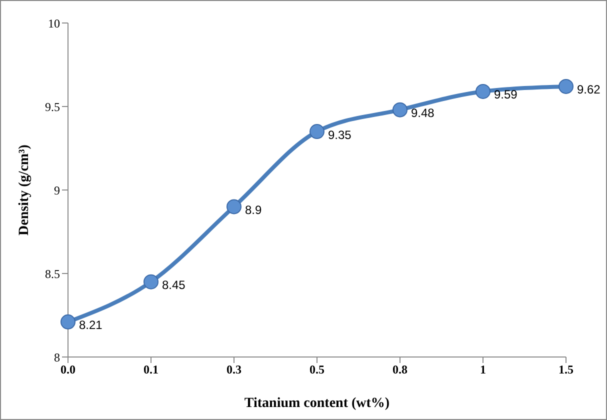 The image size is (607, 420). What do you see at coordinates (340, 135) in the screenshot?
I see `data-label: 9.35` at bounding box center [340, 135].